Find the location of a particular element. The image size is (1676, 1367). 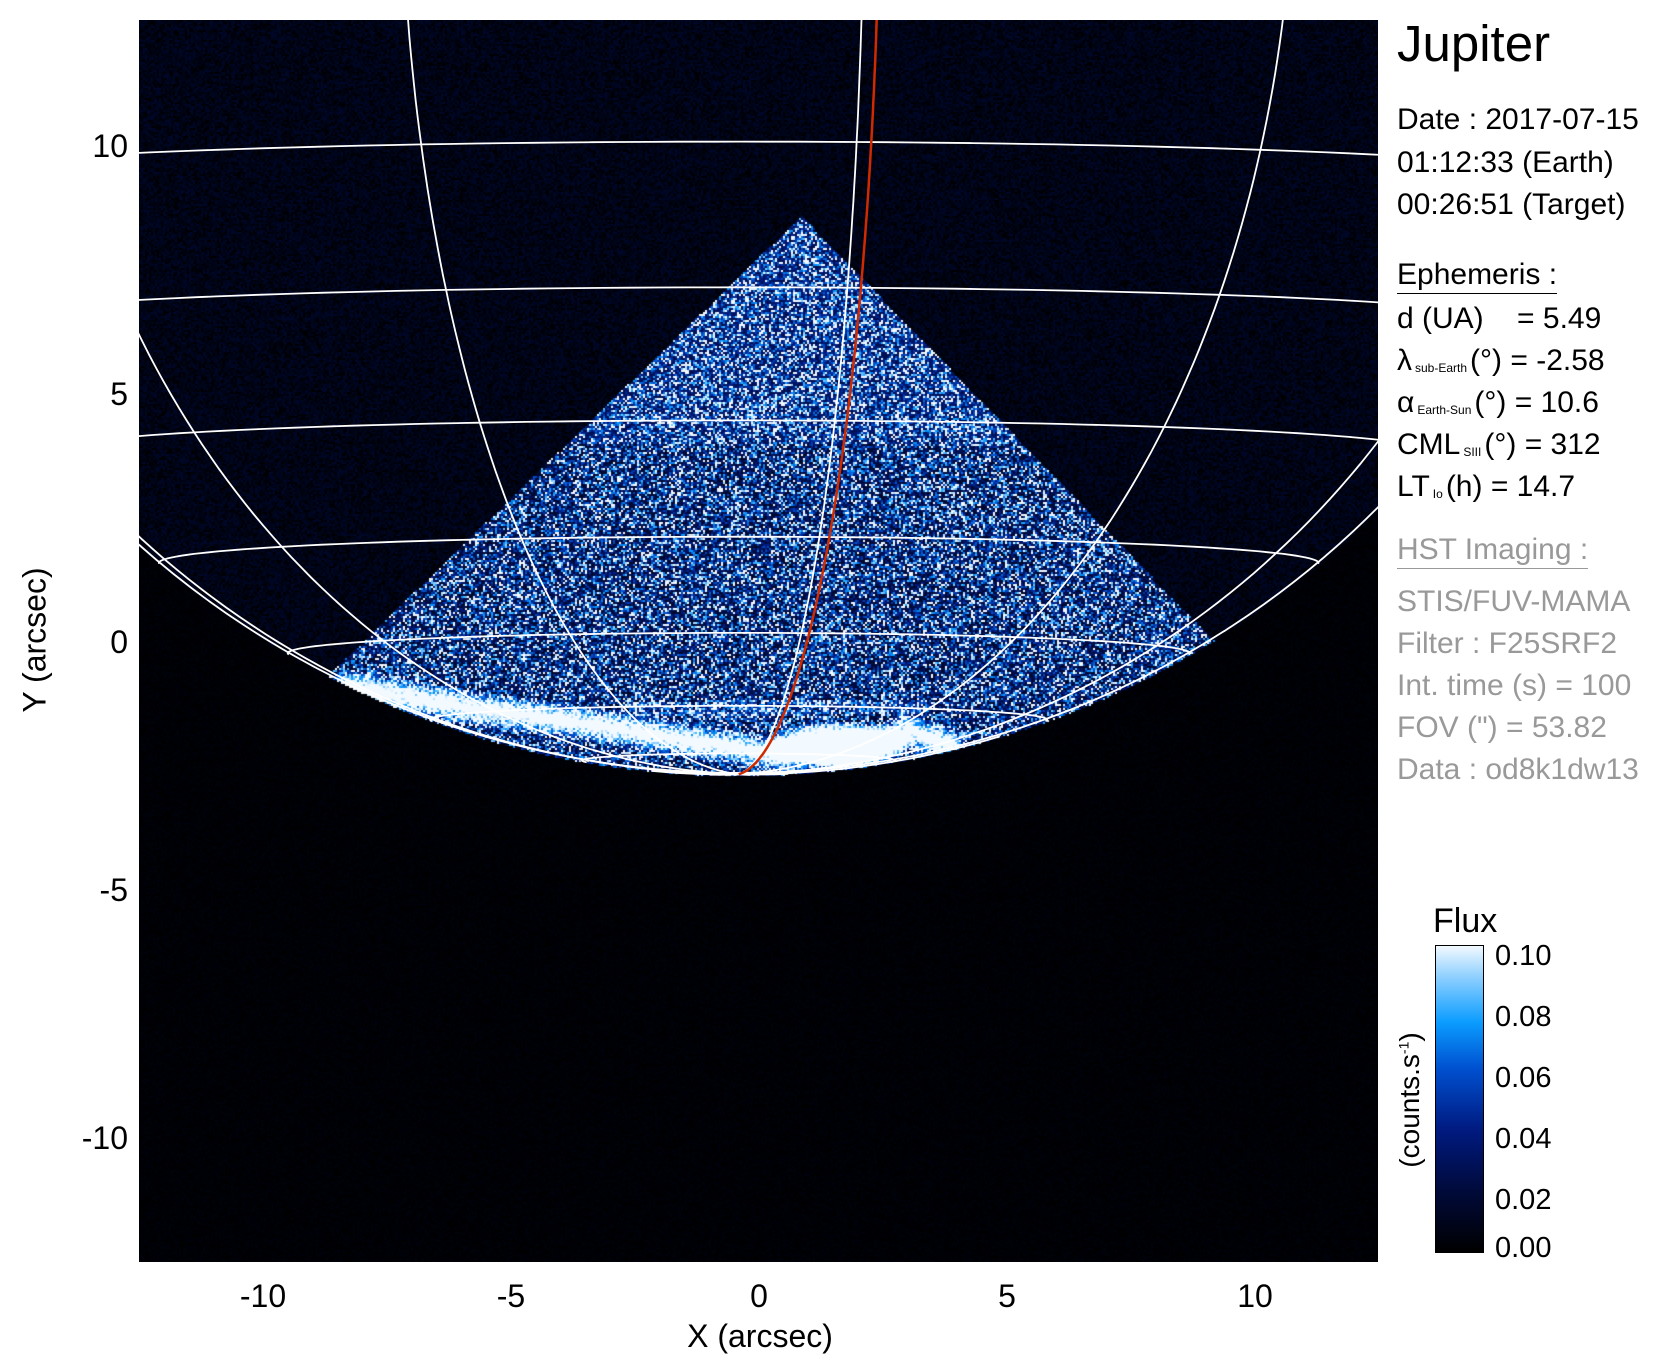

reference-meridian-line is located at coordinates (809, 397).